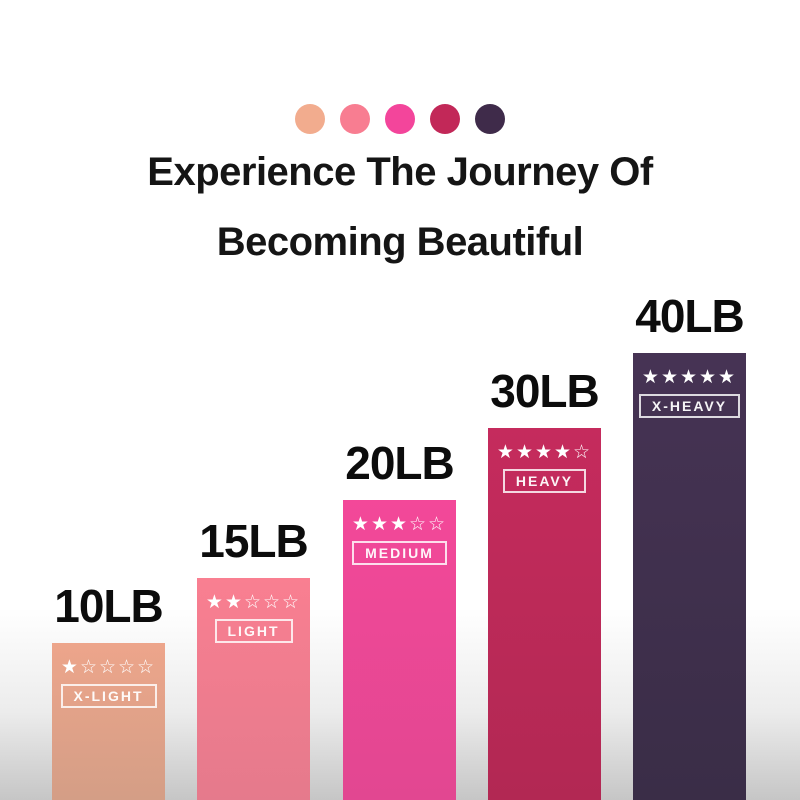 The height and width of the screenshot is (800, 800). I want to click on page-title-line2: Becoming Beautiful, so click(400, 242).